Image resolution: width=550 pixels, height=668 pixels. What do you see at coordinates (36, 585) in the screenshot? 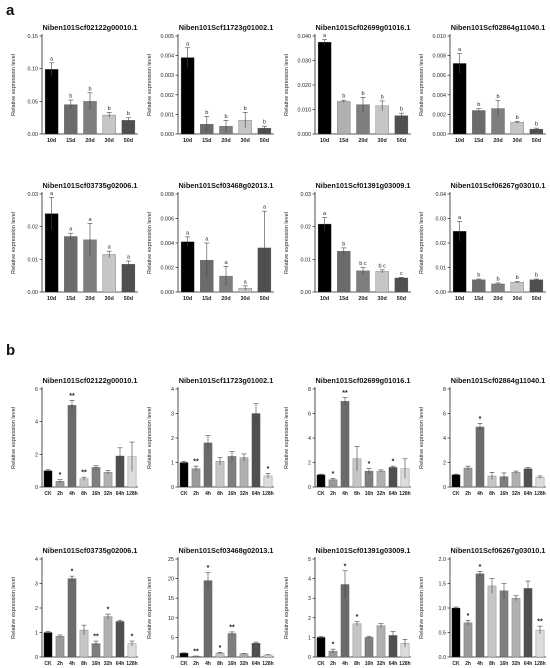
I see `y-tick-label: 3` at bounding box center [36, 585].